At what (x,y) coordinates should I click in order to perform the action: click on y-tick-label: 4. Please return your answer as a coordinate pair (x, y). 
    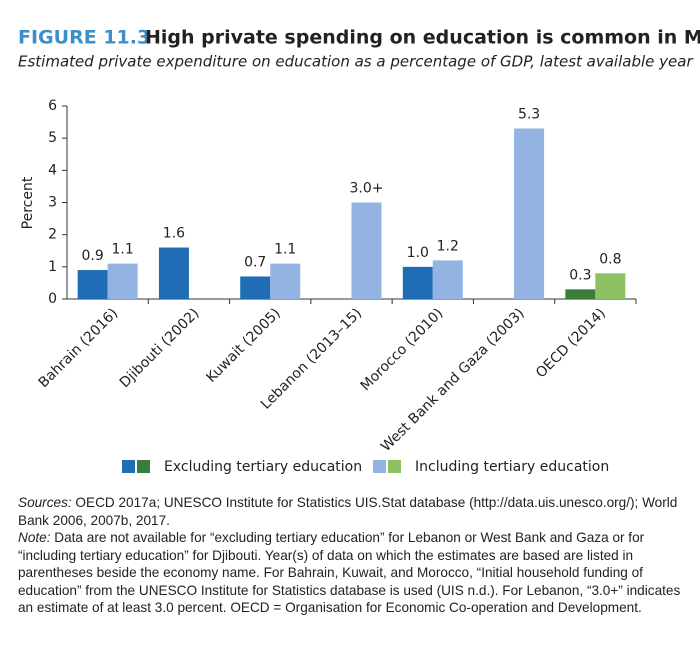
    Looking at the image, I should click on (52, 170).